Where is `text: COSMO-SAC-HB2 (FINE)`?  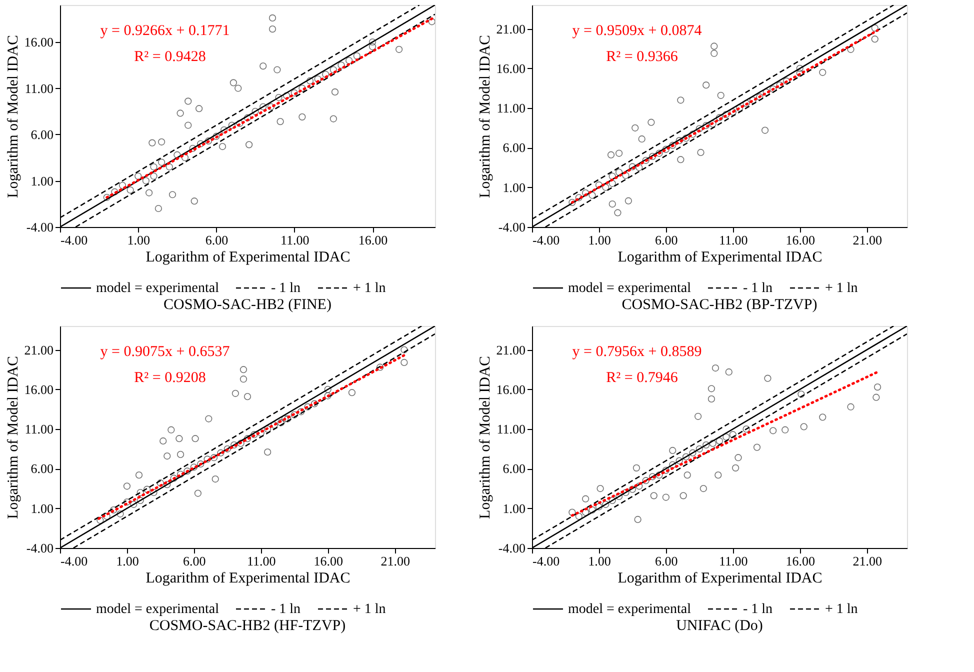 text: COSMO-SAC-HB2 (FINE) is located at coordinates (248, 305).